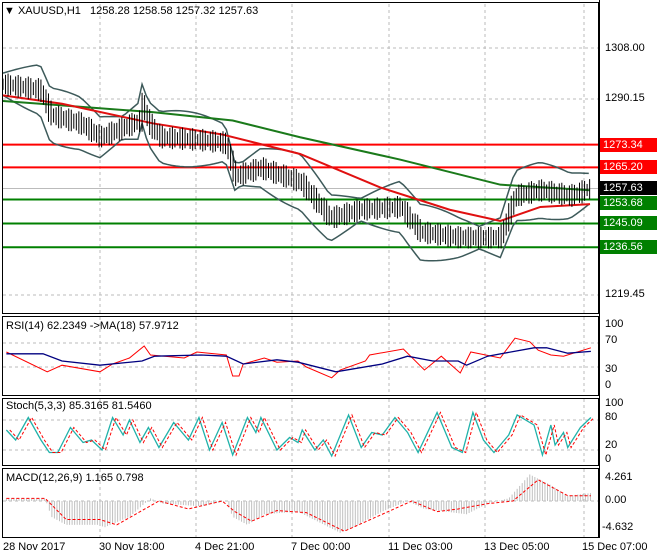 The image size is (660, 560). What do you see at coordinates (9, 11) in the screenshot?
I see `dropdown-triangle-icon: ▼` at bounding box center [9, 11].